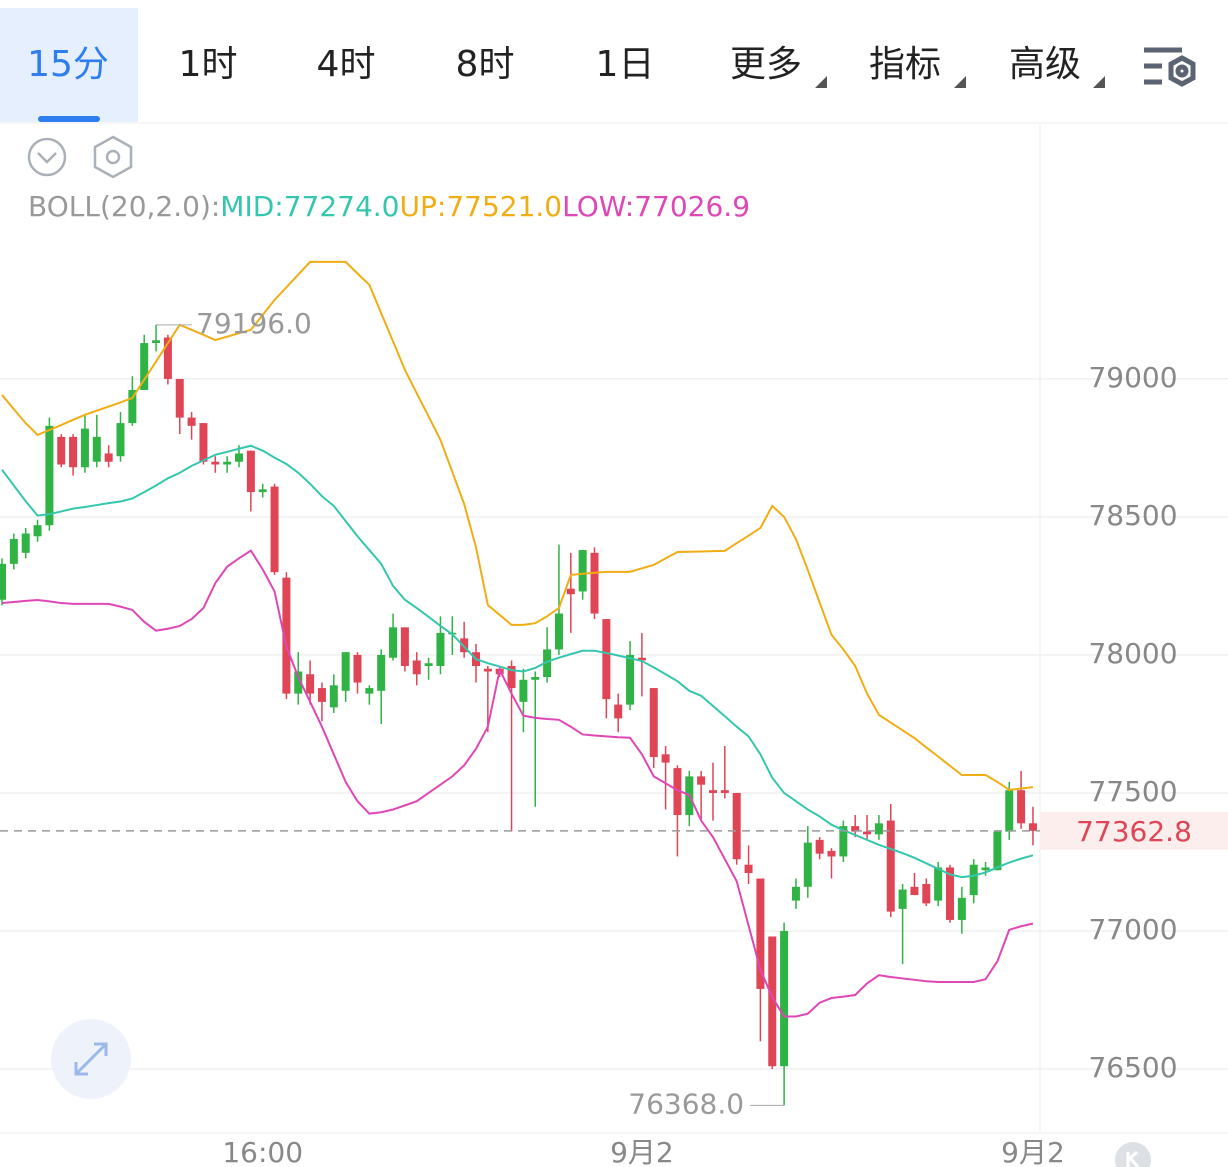 The image size is (1228, 1167). I want to click on x-tick-label: 16:00, so click(262, 1151).